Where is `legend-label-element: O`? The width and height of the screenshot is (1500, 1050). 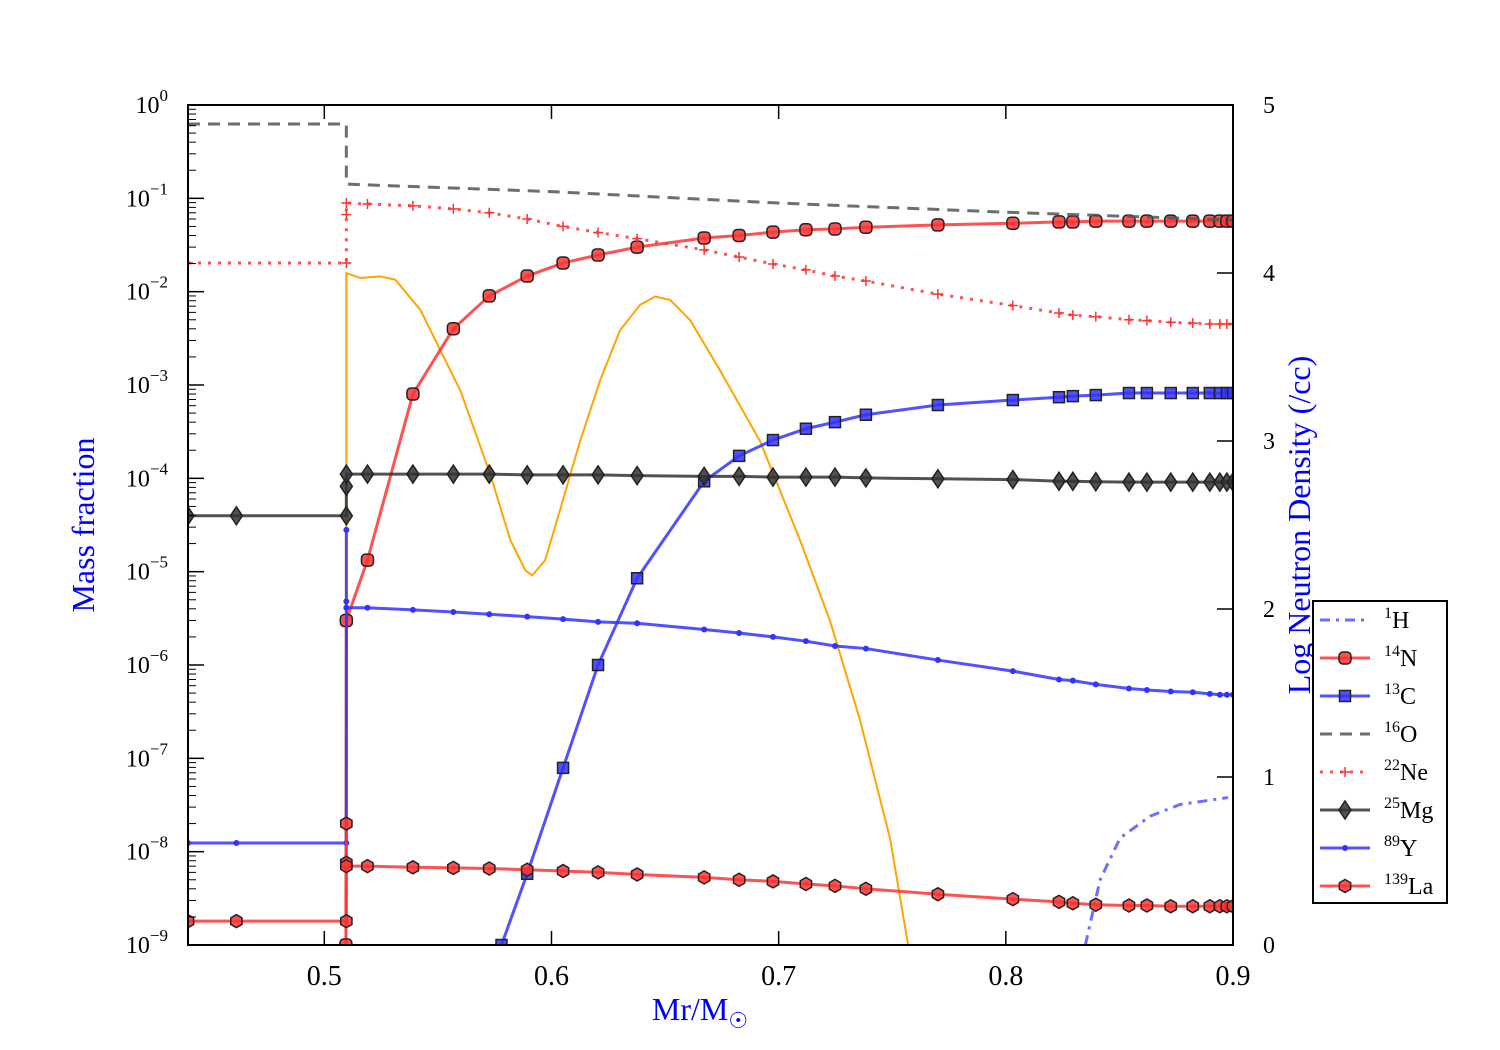 legend-label-element: O is located at coordinates (1408, 735).